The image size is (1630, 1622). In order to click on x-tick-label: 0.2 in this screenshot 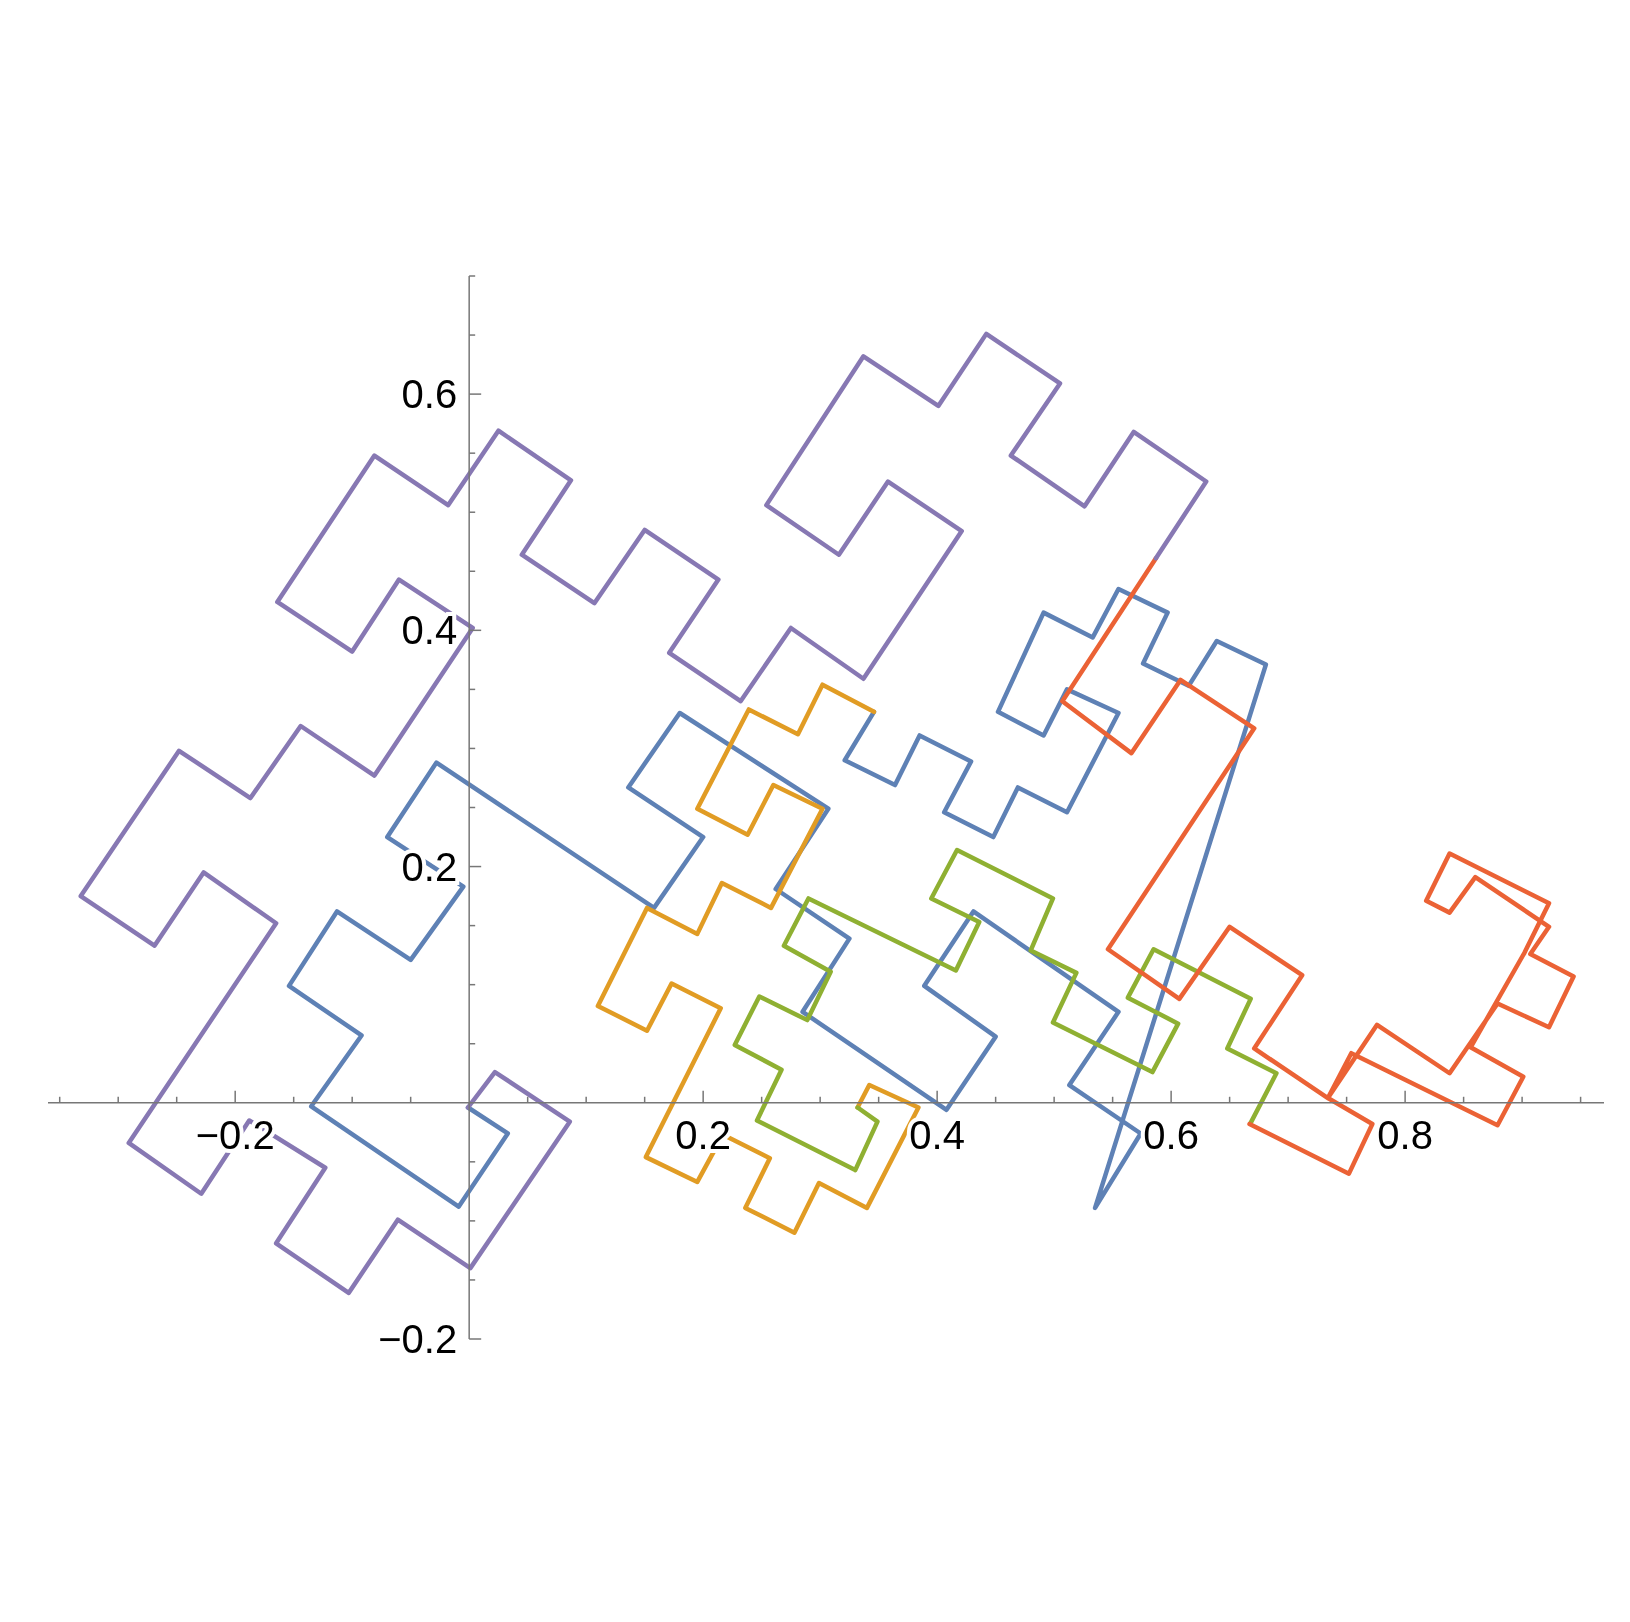, I will do `click(703, 1134)`.